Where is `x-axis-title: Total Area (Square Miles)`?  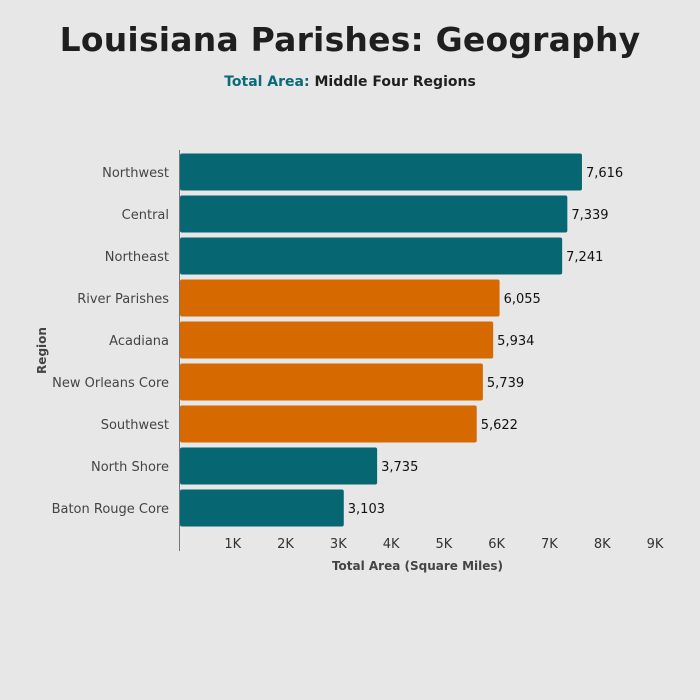 x-axis-title: Total Area (Square Miles) is located at coordinates (417, 566).